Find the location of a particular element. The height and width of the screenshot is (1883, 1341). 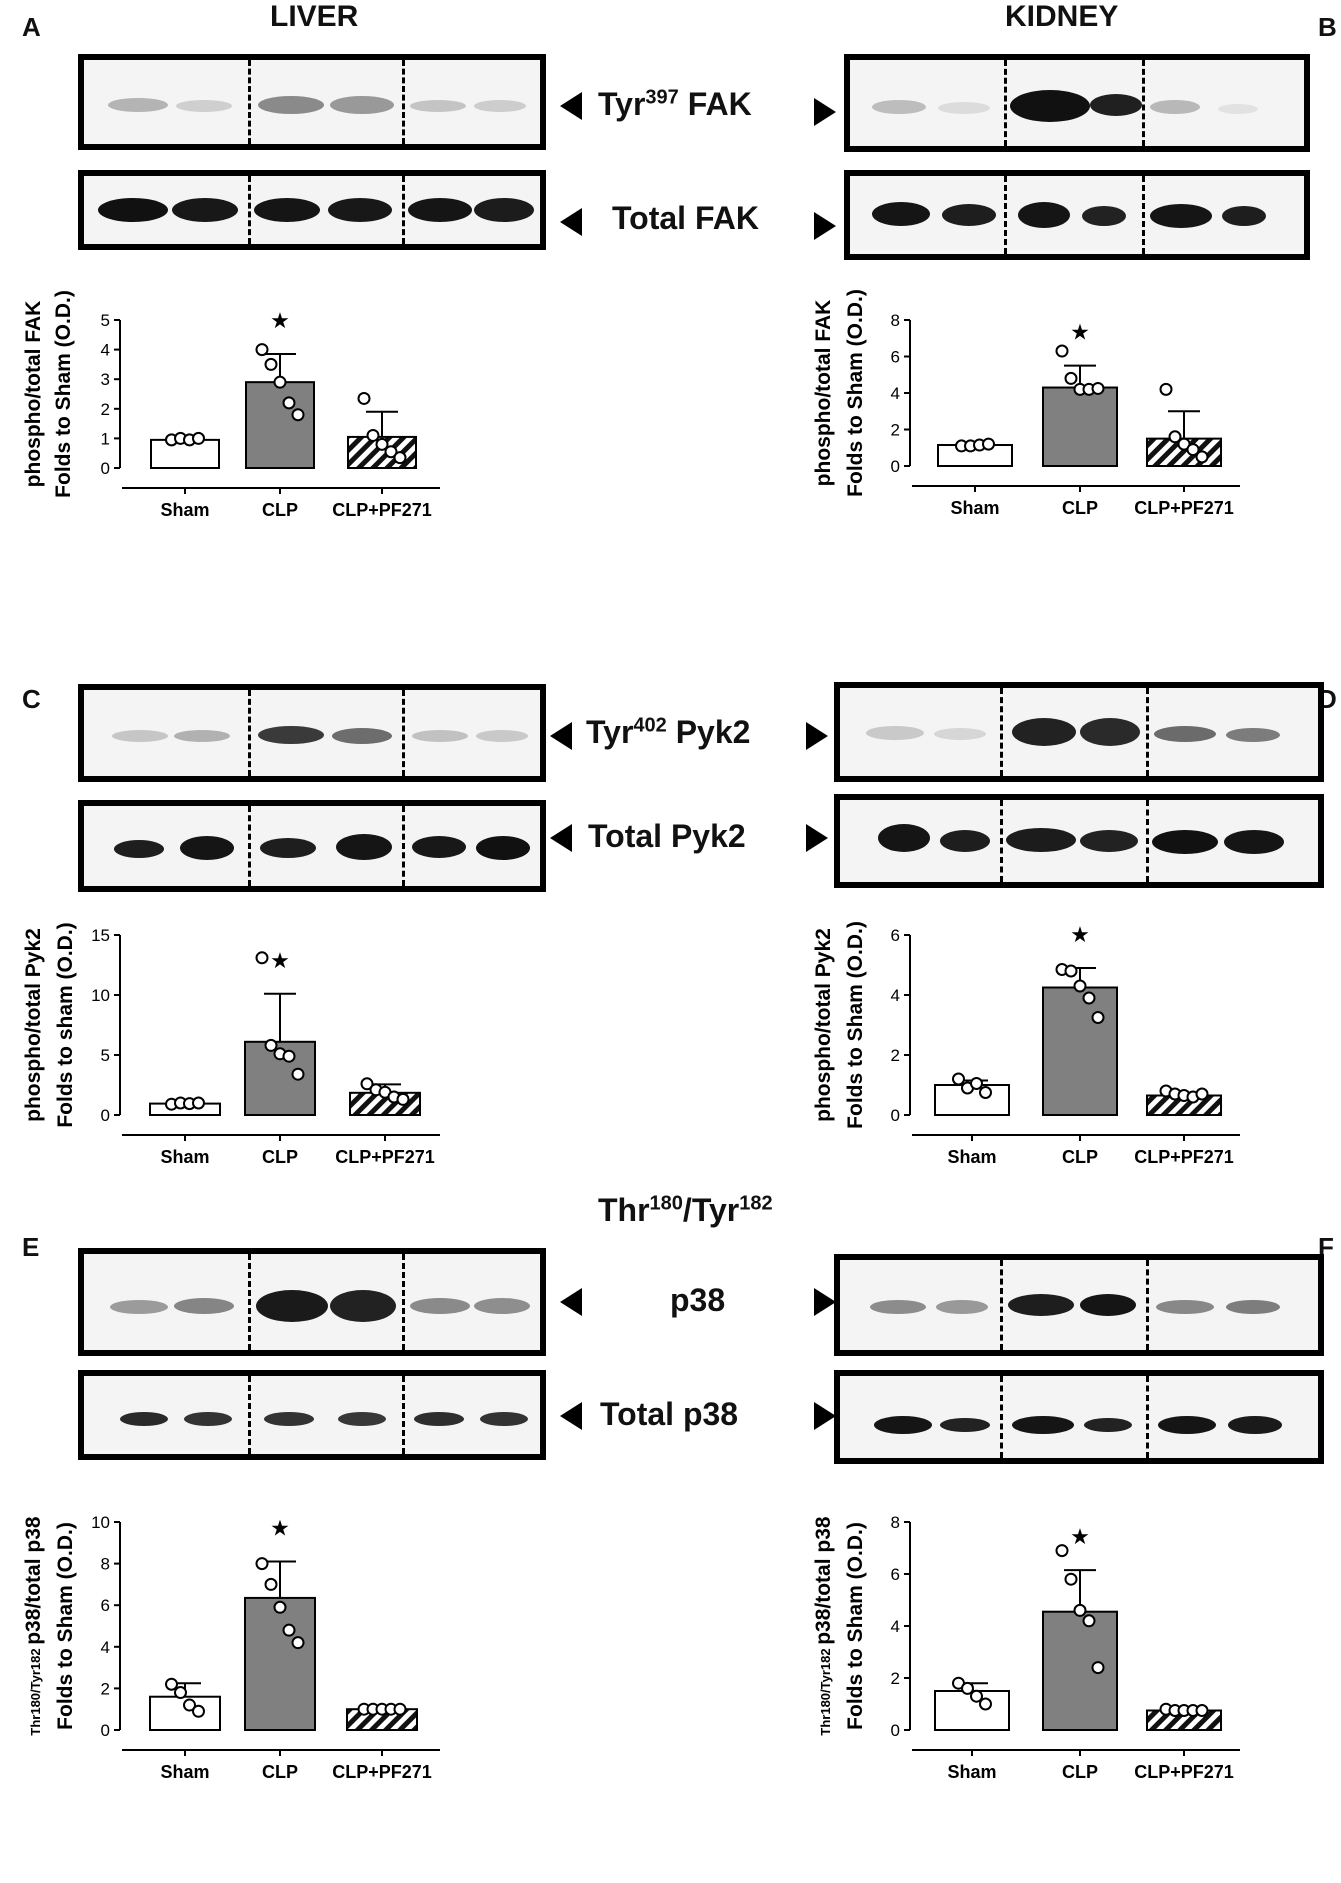

label-total-fak: Total FAK is located at coordinates (685, 218).